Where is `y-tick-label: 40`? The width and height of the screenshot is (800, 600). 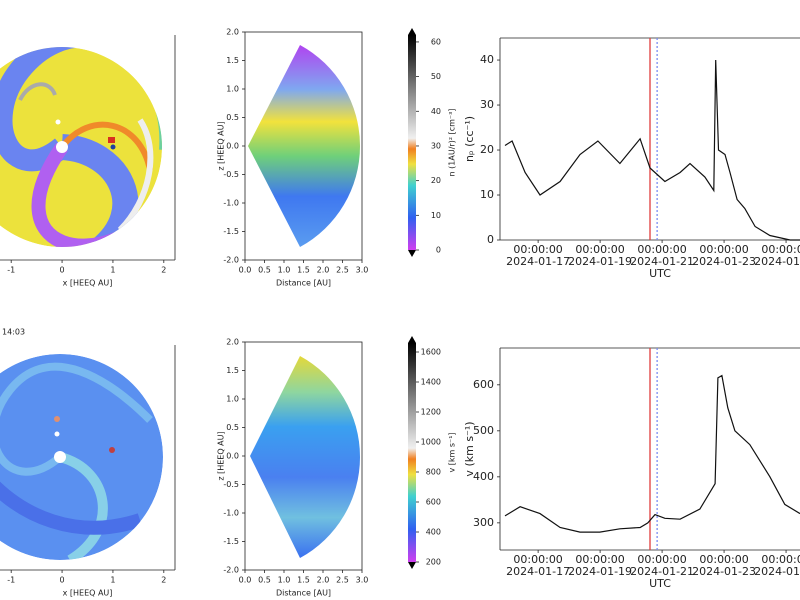 y-tick-label: 40 is located at coordinates (487, 59).